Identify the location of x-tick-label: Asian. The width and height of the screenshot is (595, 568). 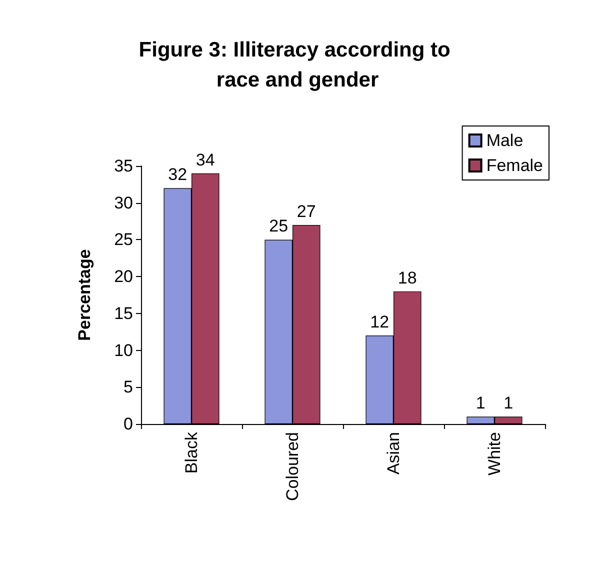
(393, 453).